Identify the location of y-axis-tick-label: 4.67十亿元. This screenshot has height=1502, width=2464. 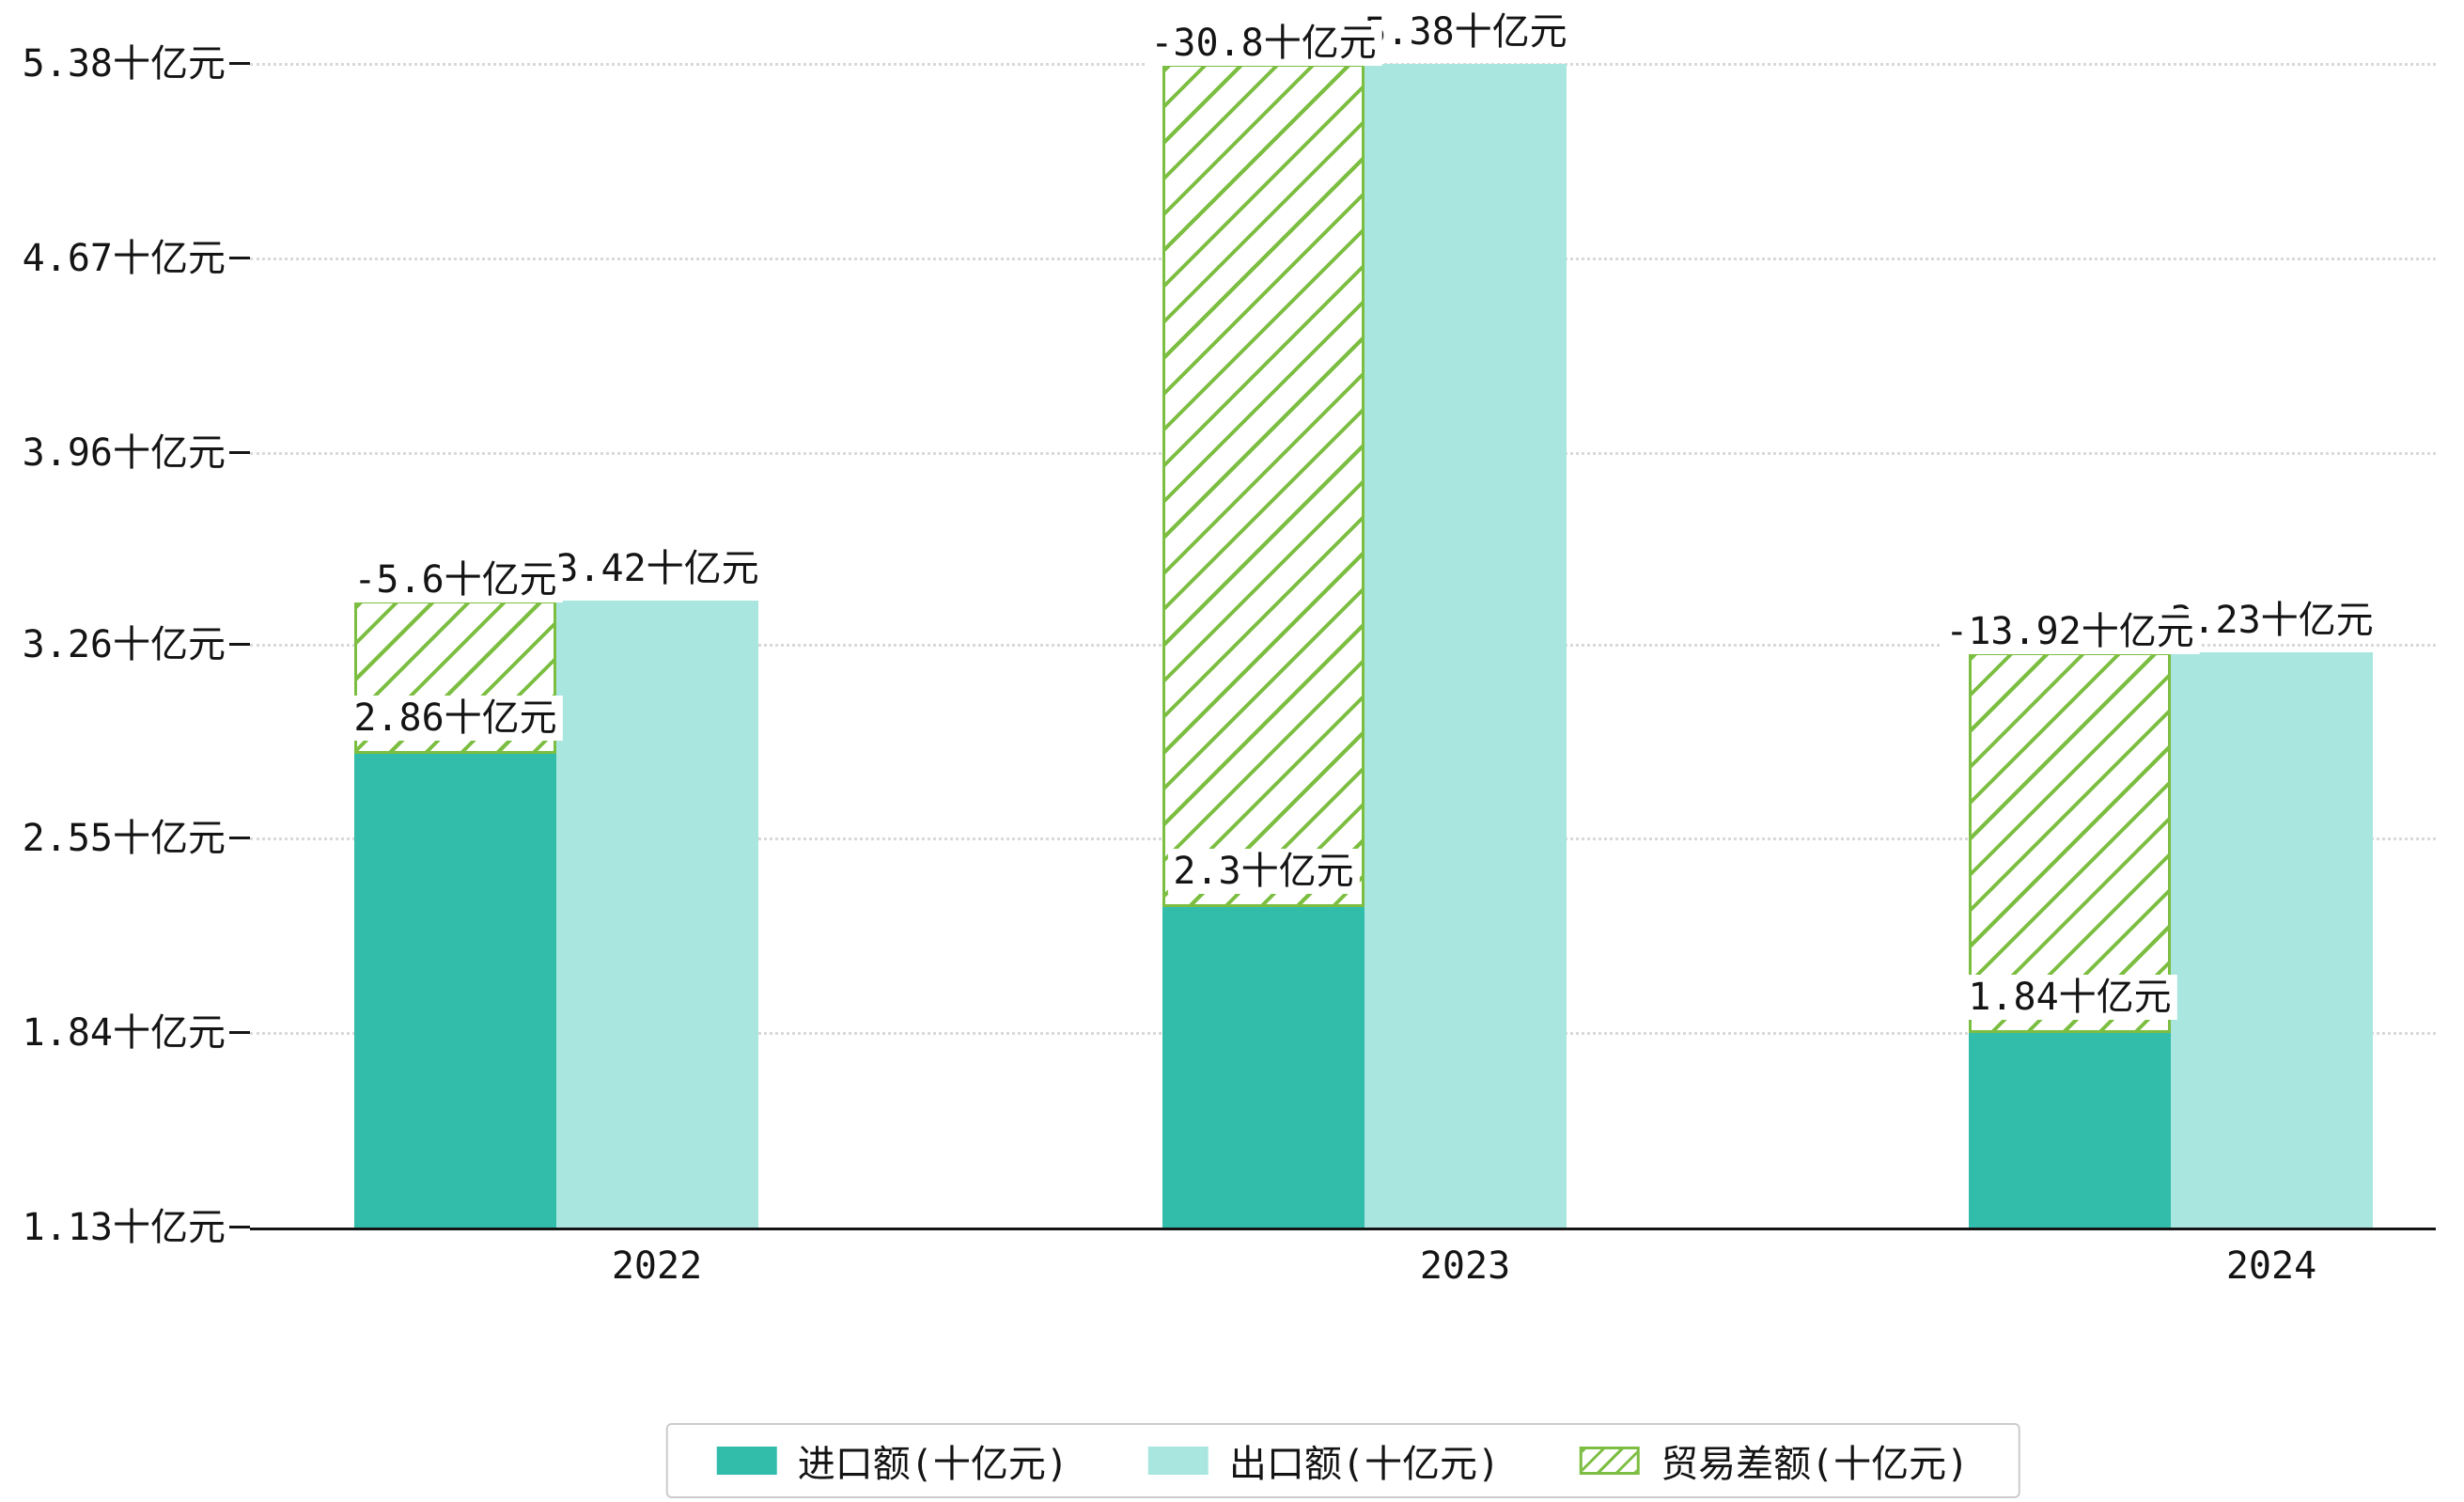
(124, 258).